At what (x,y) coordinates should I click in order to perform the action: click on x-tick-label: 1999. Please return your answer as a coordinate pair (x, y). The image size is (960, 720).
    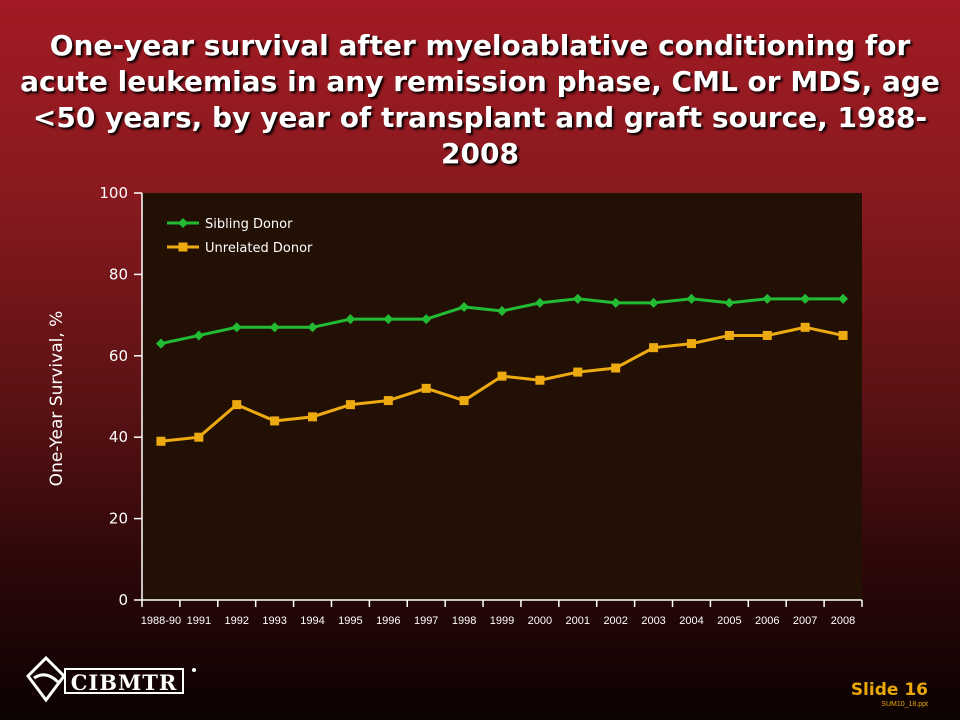
    Looking at the image, I should click on (502, 621).